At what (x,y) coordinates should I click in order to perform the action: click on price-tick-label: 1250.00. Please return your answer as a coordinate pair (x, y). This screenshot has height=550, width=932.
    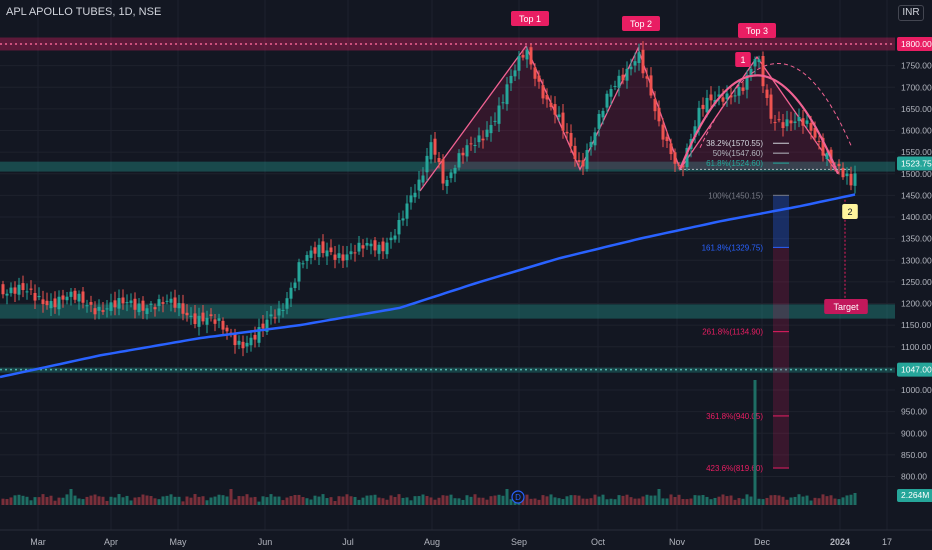
    Looking at the image, I should click on (916, 282).